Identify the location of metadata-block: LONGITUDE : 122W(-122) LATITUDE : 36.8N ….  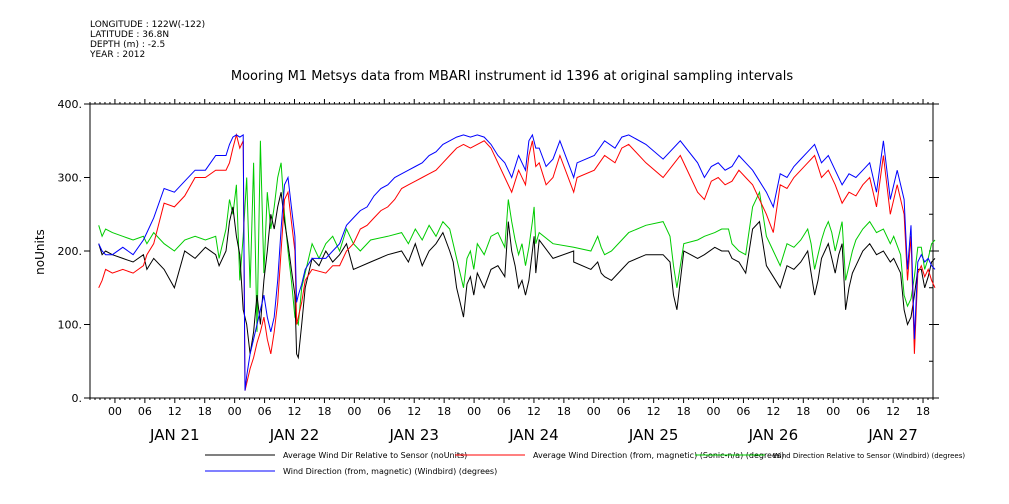
(147, 40).